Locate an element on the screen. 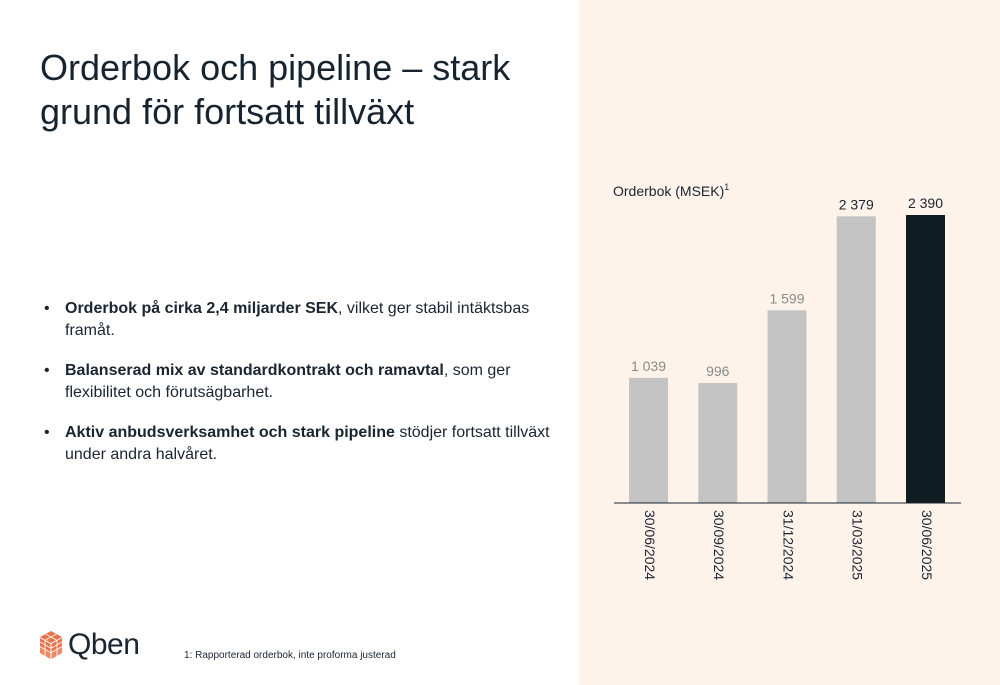 The width and height of the screenshot is (1000, 685). value-label: 1 599 is located at coordinates (786, 298).